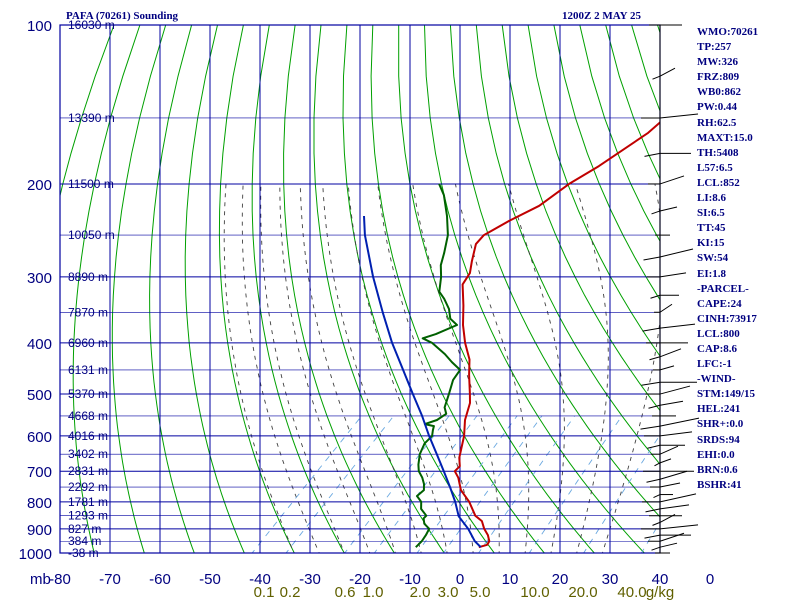  What do you see at coordinates (35, 554) in the screenshot?
I see `pressure-tick-label: 1000` at bounding box center [35, 554].